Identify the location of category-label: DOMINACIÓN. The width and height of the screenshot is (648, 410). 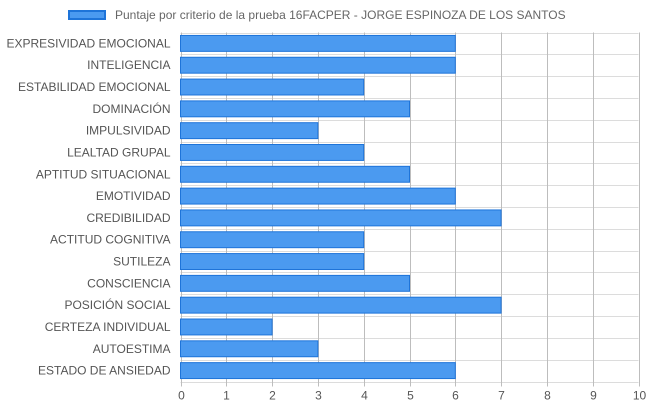
(132, 108).